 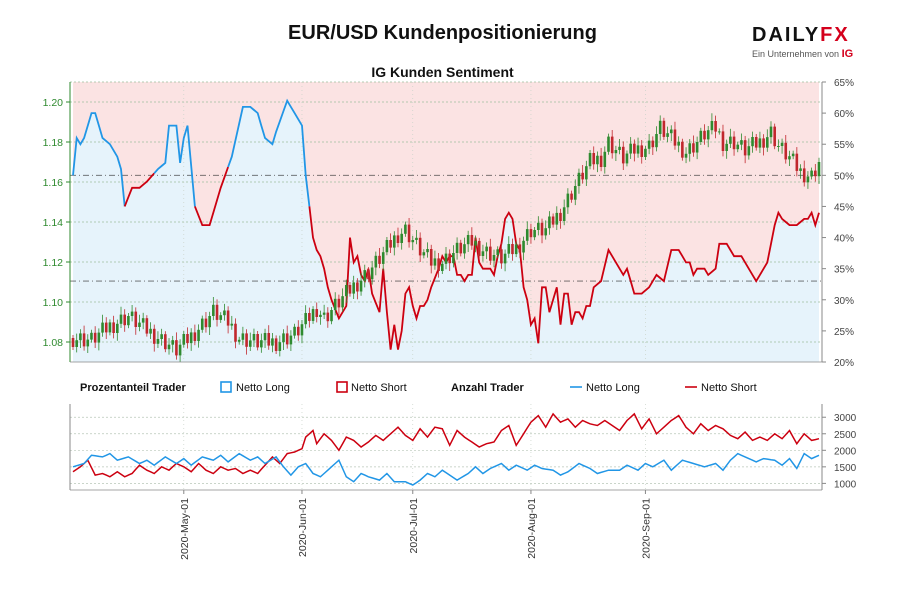 What do you see at coordinates (379, 388) in the screenshot?
I see `legend-short-label: Netto Short` at bounding box center [379, 388].